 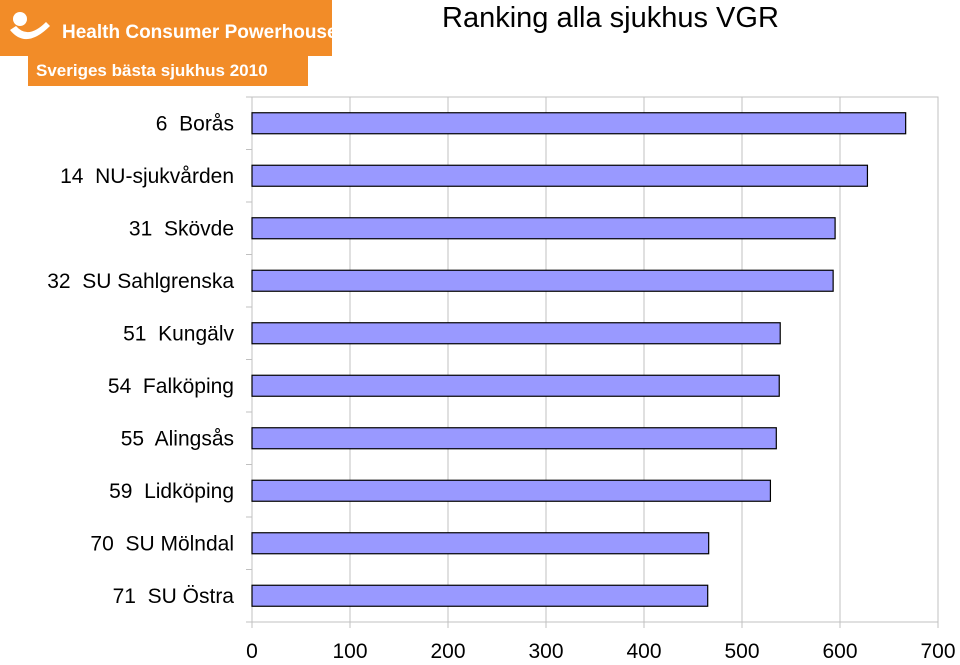 I want to click on logo-top-band, so click(x=166, y=28).